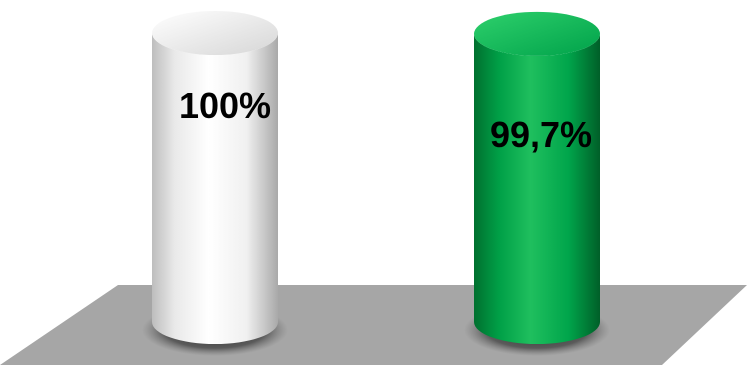 Image resolution: width=747 pixels, height=365 pixels. I want to click on bar-2-top, so click(537, 33).